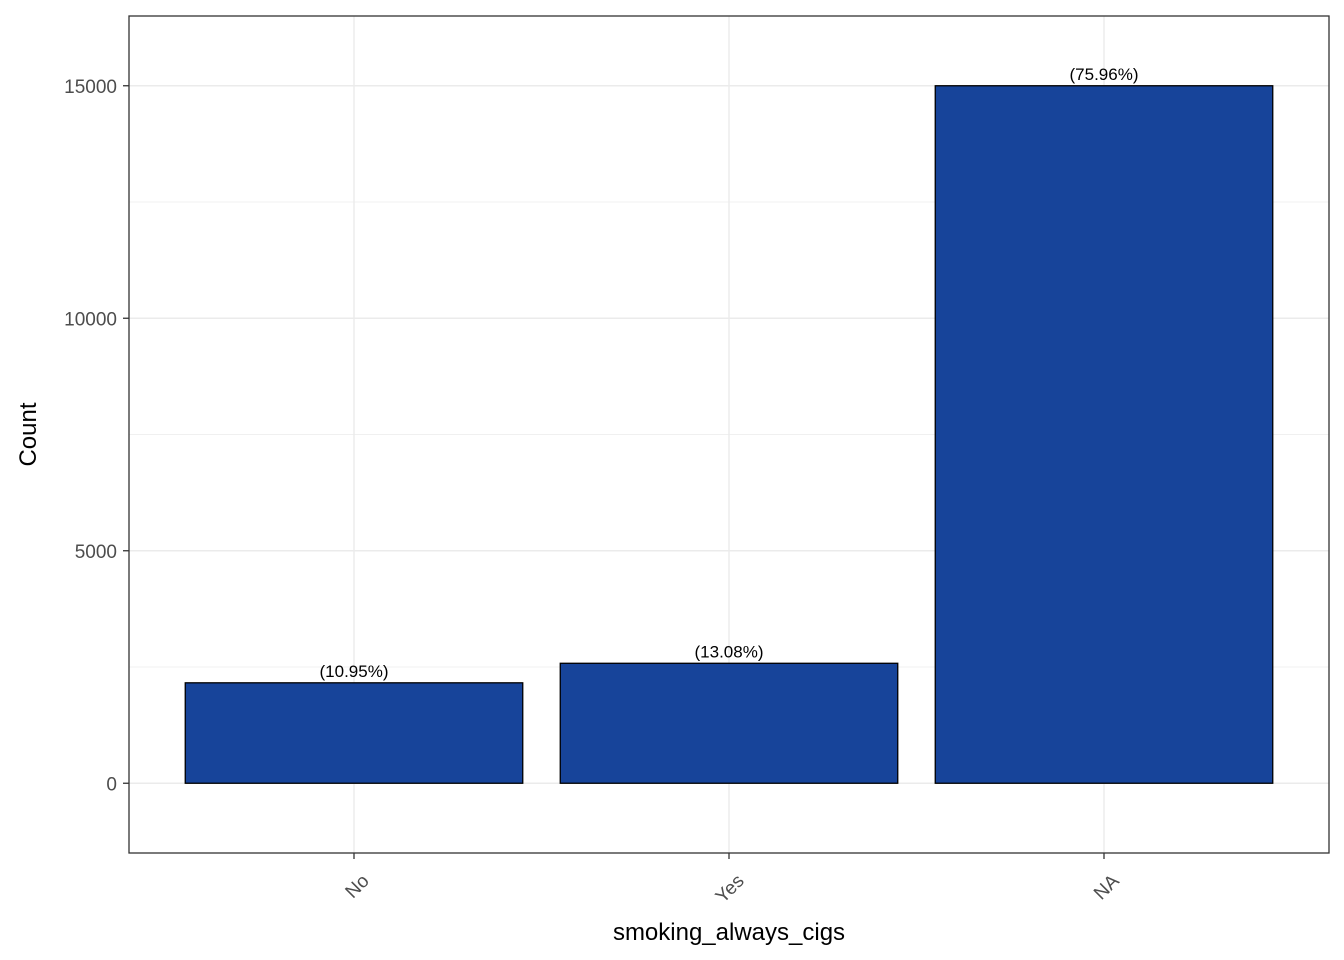 The height and width of the screenshot is (960, 1344). What do you see at coordinates (96, 552) in the screenshot?
I see `y-tick-label: 5000` at bounding box center [96, 552].